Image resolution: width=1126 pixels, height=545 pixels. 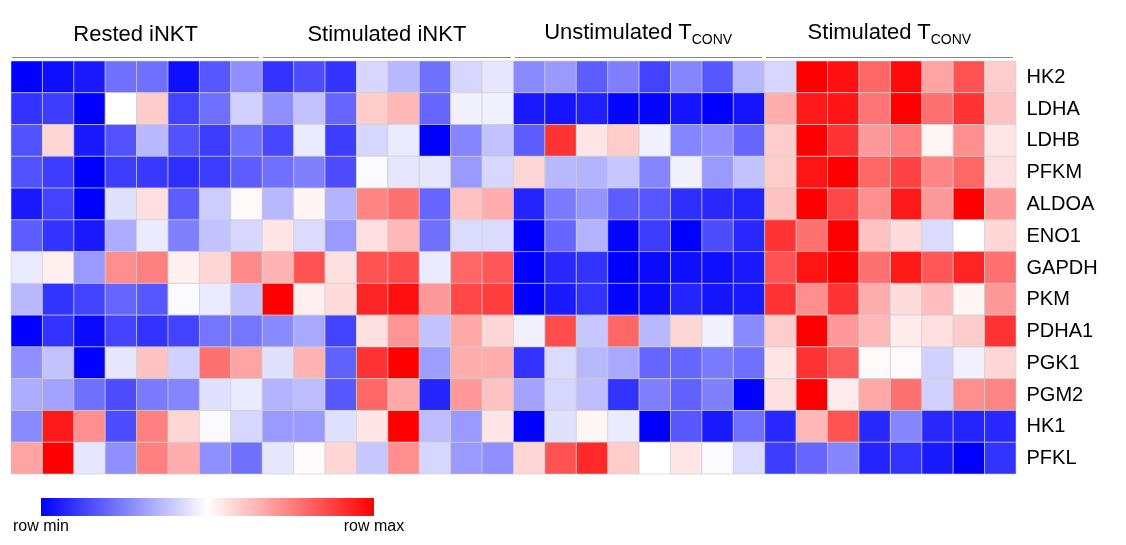 I want to click on y-tick-label: LDHB, so click(x=1053, y=139).